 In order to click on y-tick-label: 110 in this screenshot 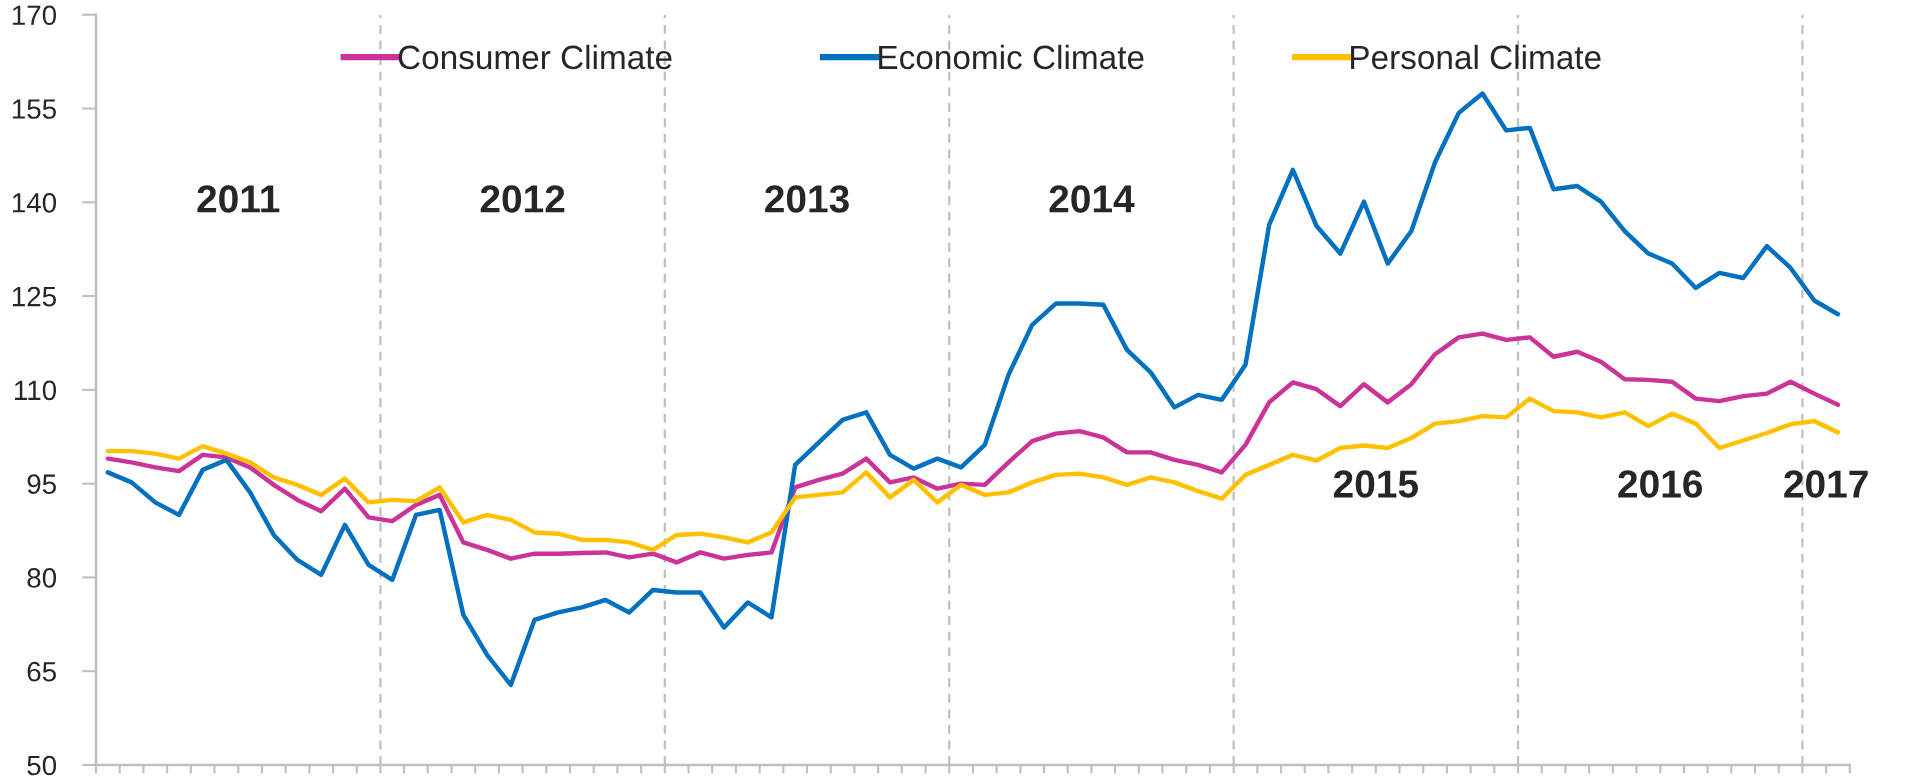, I will do `click(35, 390)`.